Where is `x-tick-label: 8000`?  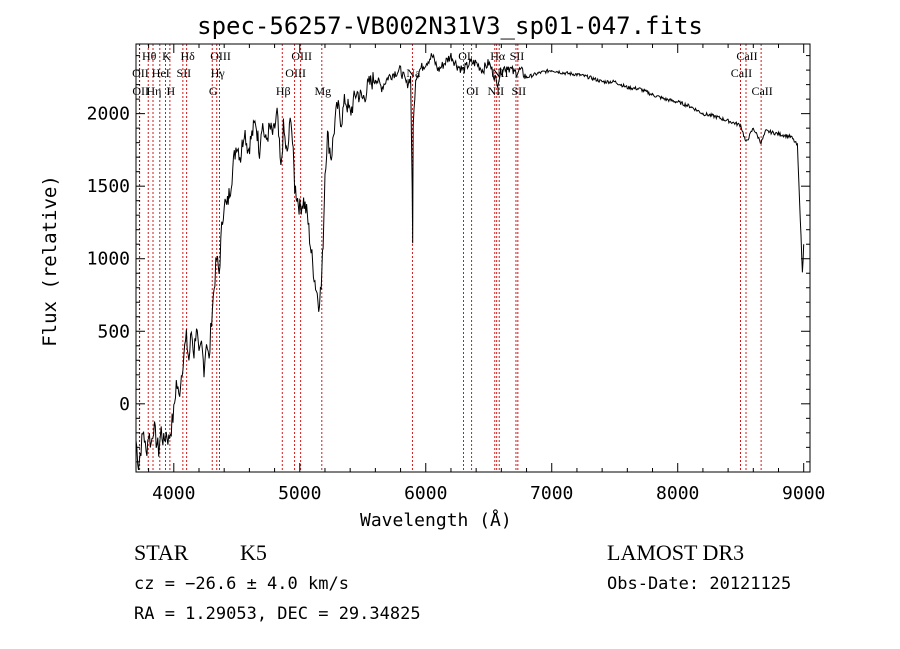 x-tick-label: 8000 is located at coordinates (677, 493).